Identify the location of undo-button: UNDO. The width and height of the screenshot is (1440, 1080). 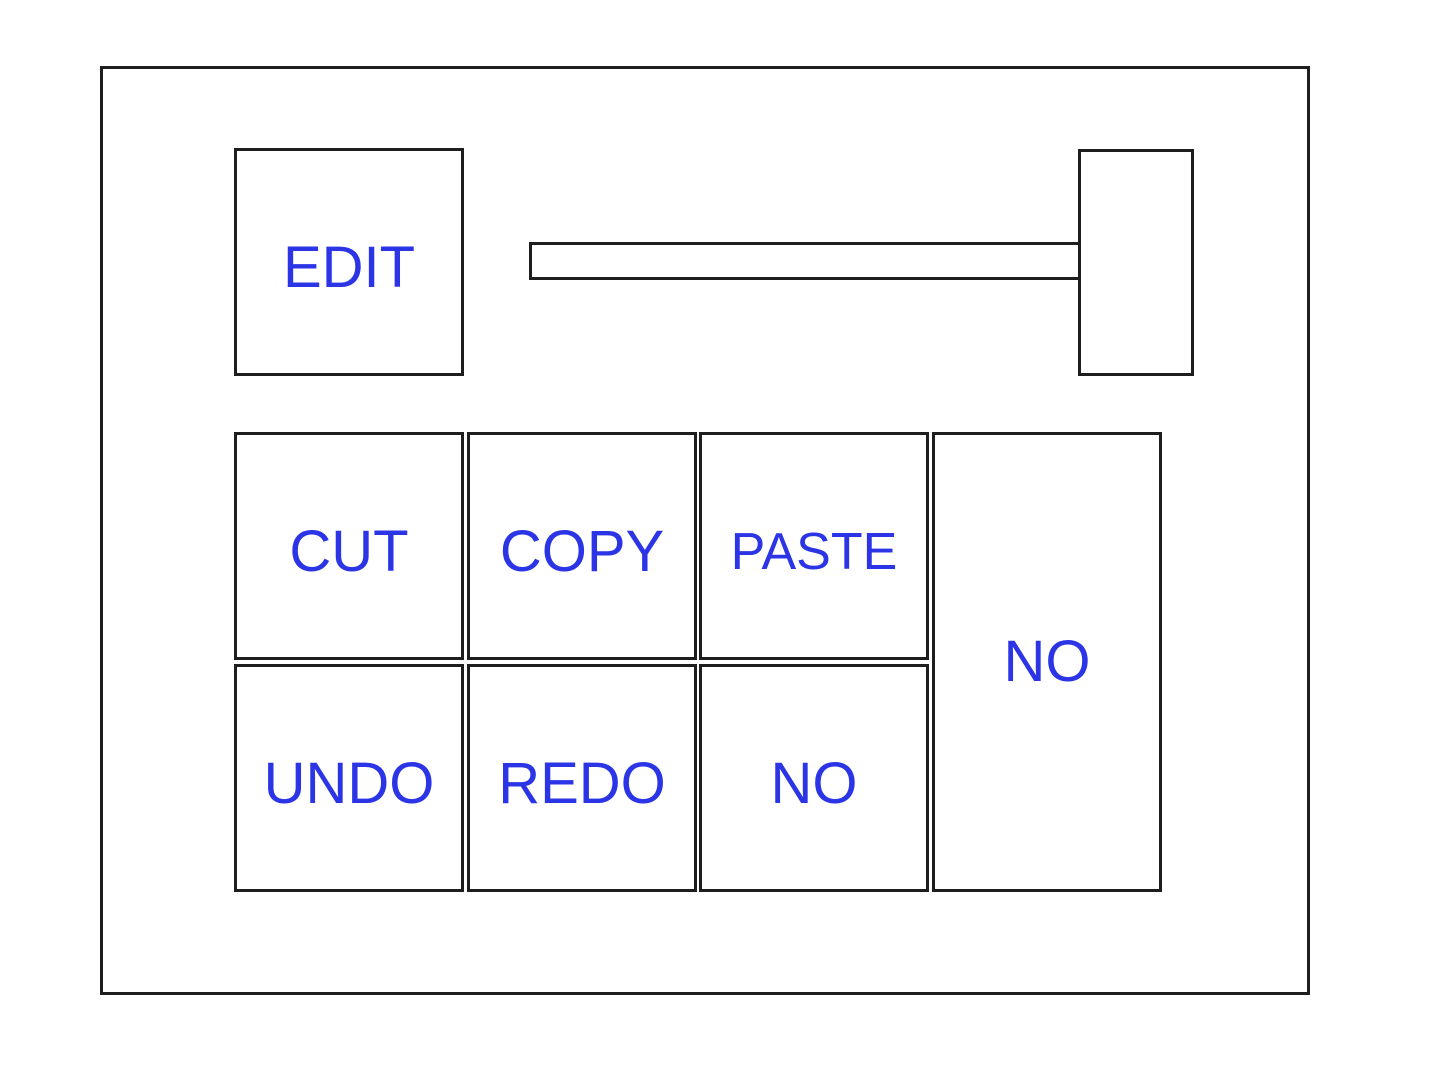
(349, 778).